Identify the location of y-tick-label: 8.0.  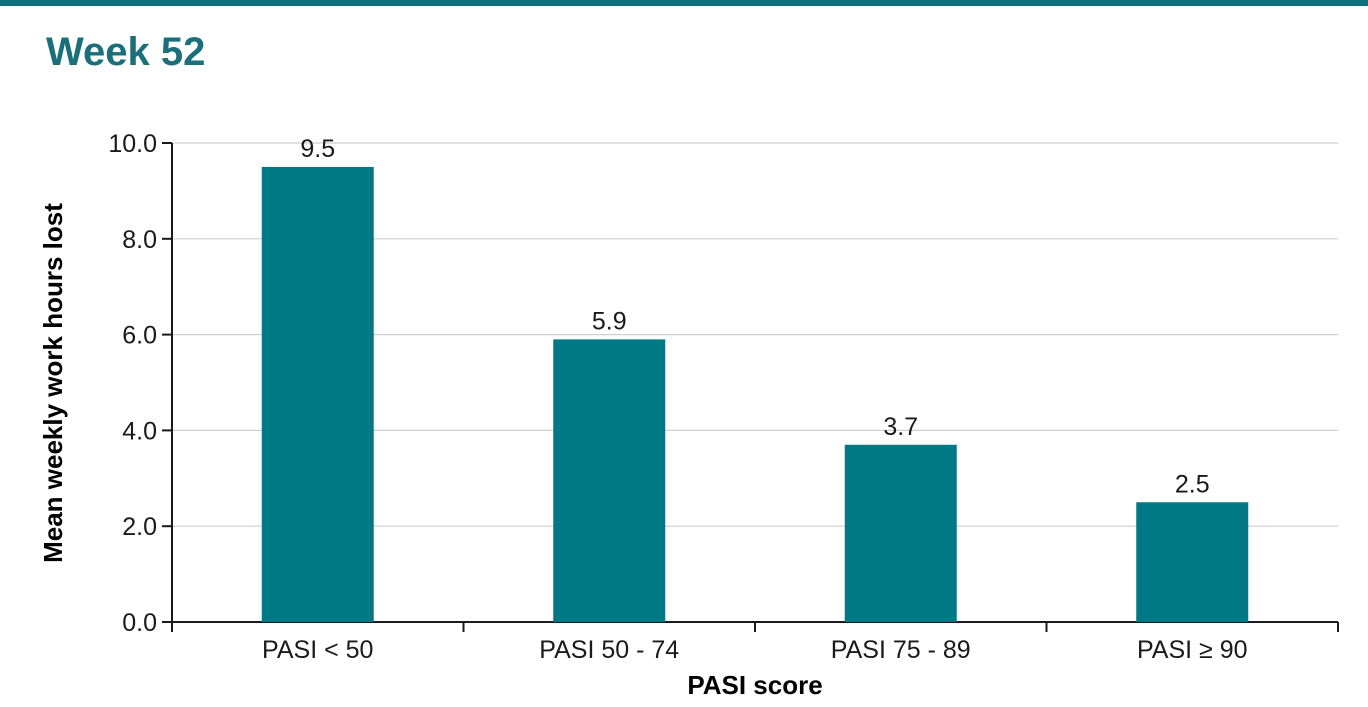
(139, 240).